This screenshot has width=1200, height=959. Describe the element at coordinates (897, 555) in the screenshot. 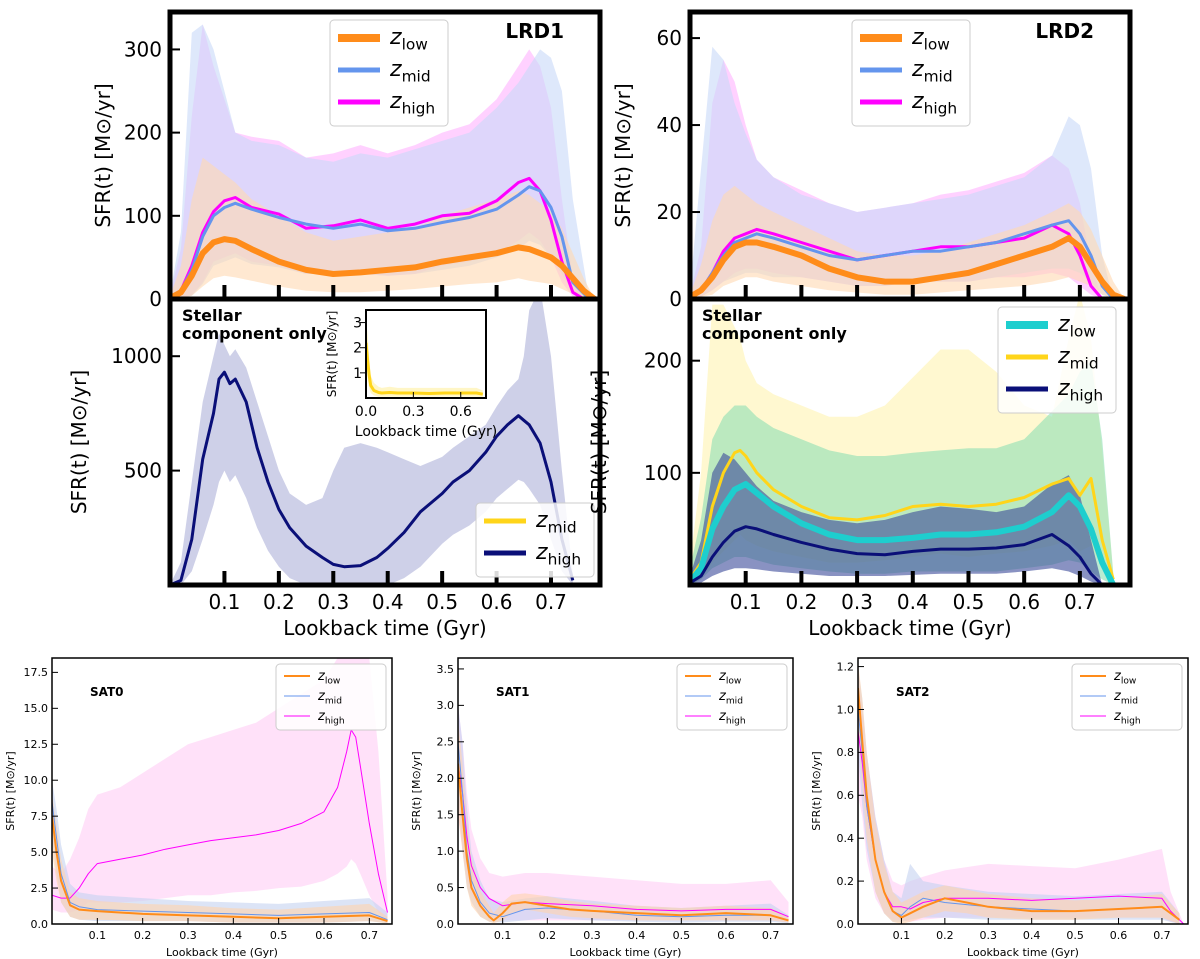

I see `line-z_high` at that location.